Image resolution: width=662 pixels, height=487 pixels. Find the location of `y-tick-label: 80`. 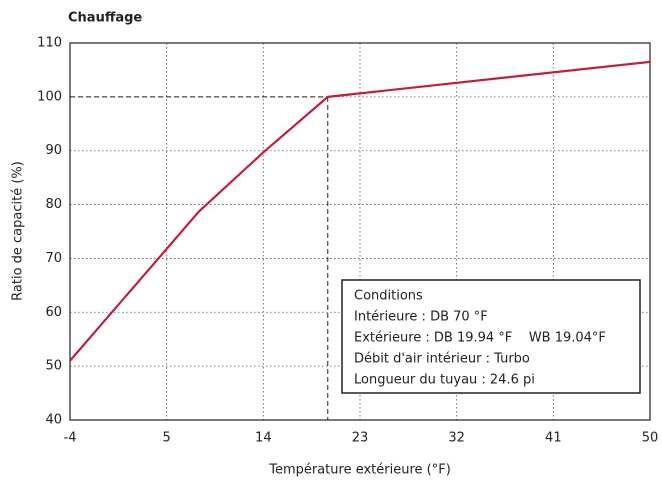

y-tick-label: 80 is located at coordinates (53, 204).